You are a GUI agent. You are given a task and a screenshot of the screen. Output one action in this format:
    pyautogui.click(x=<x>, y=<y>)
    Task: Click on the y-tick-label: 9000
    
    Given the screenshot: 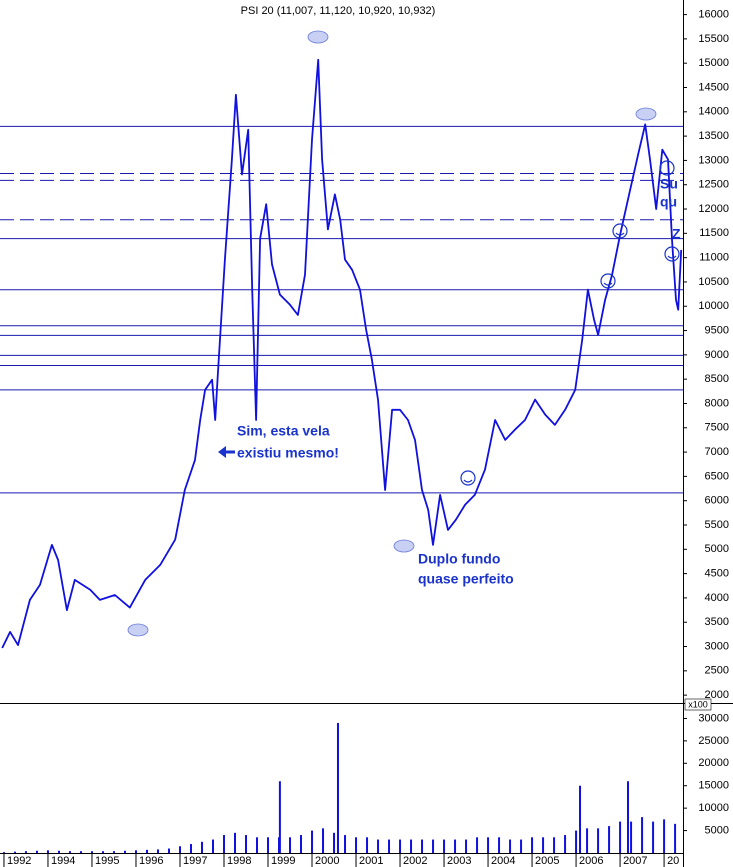 What is the action you would take?
    pyautogui.click(x=717, y=355)
    